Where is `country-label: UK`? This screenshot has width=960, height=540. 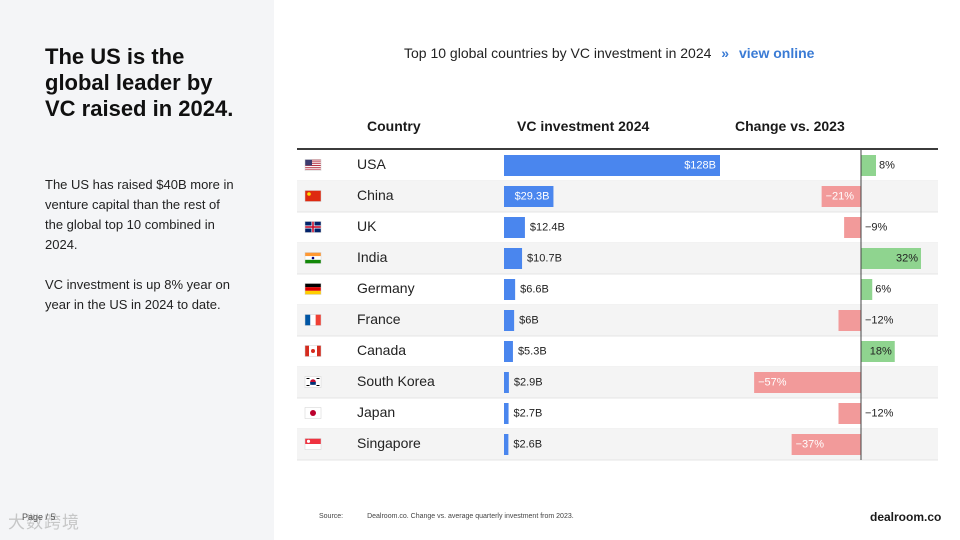
country-label: UK is located at coordinates (367, 226).